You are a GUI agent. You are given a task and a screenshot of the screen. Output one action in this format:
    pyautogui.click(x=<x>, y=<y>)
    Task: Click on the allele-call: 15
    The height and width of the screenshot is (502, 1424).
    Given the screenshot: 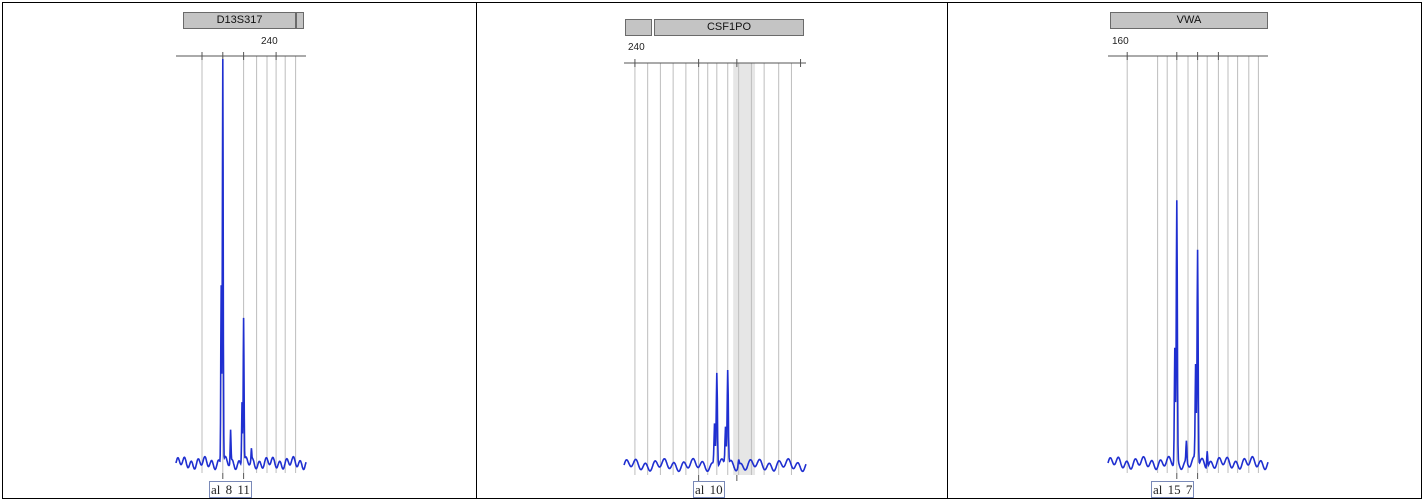 What is the action you would take?
    pyautogui.click(x=1174, y=489)
    